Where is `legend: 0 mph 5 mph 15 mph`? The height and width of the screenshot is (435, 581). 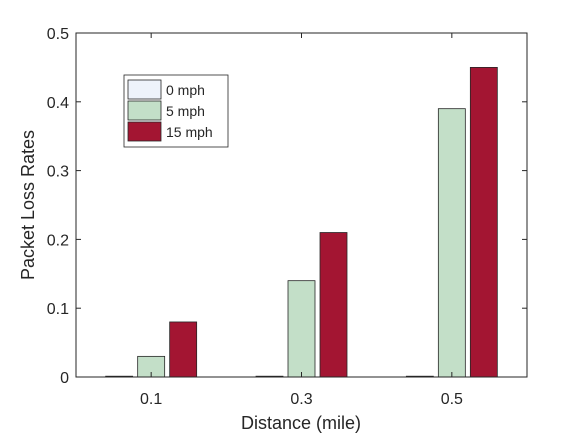 legend: 0 mph 5 mph 15 mph is located at coordinates (176, 111).